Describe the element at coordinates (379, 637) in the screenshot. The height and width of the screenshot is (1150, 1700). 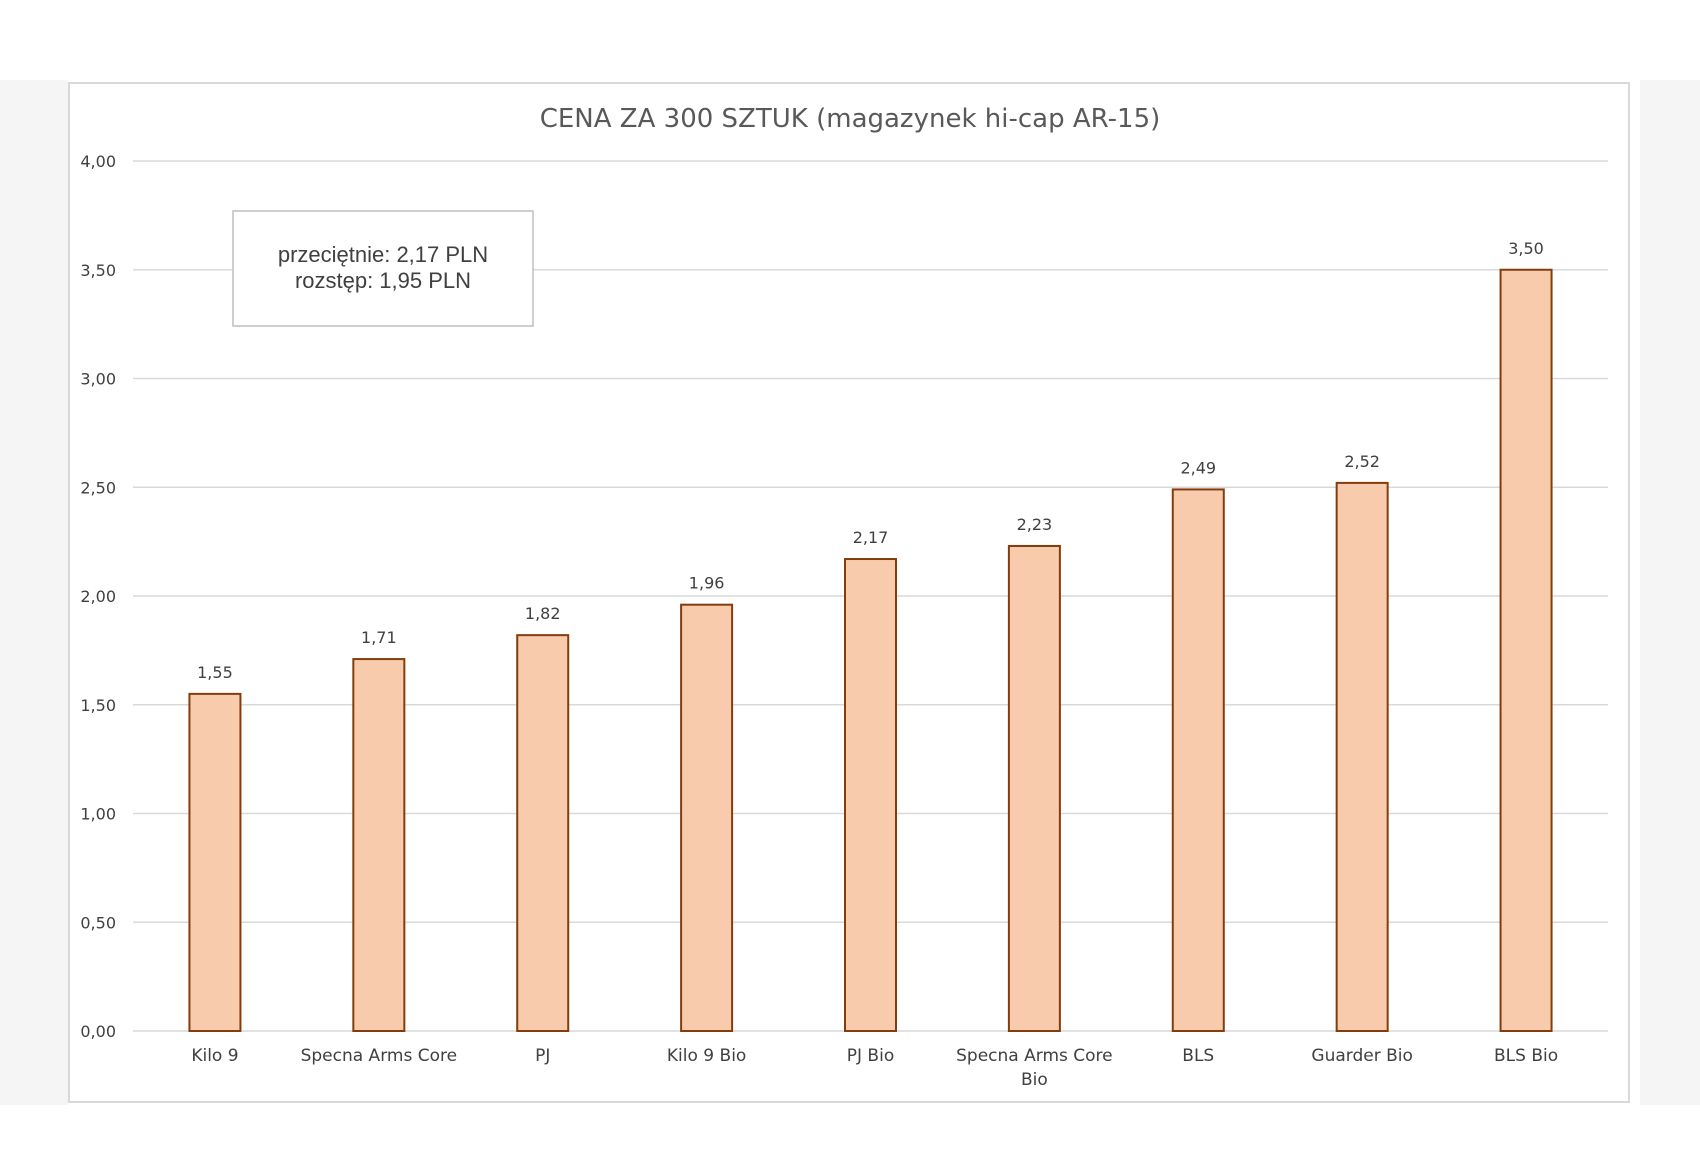
I see `bar-data-label: 1,71` at that location.